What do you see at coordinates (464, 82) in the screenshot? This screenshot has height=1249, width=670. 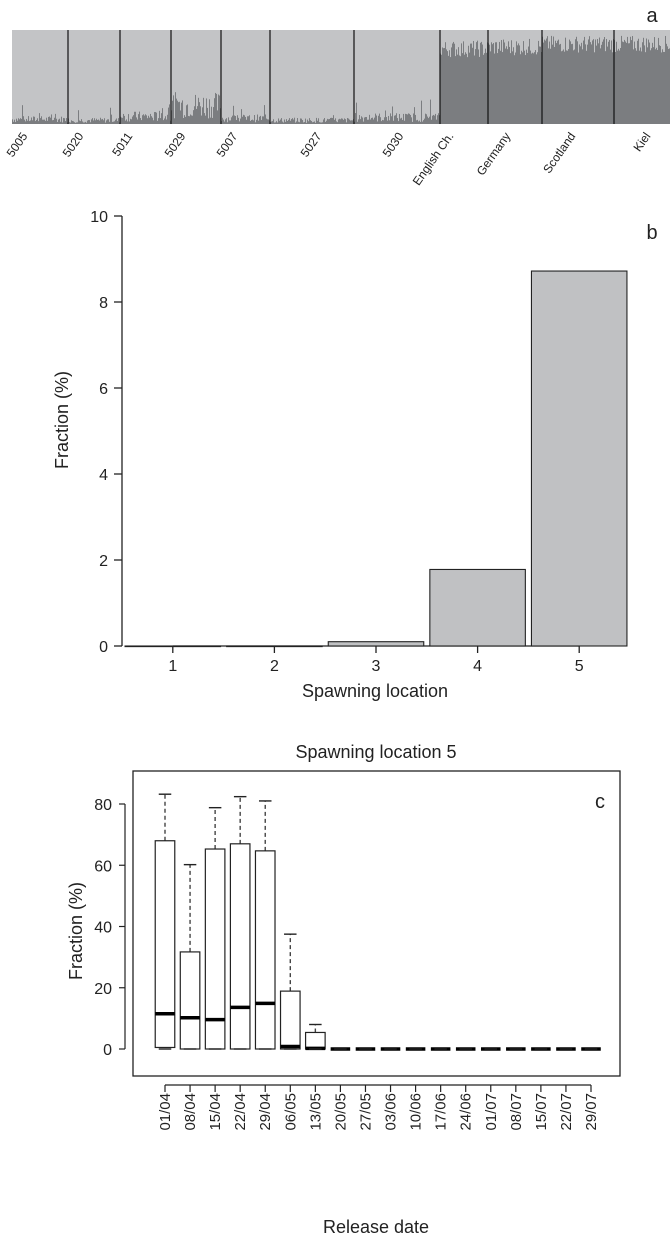 I see `panel-a-group-english-ch-` at bounding box center [464, 82].